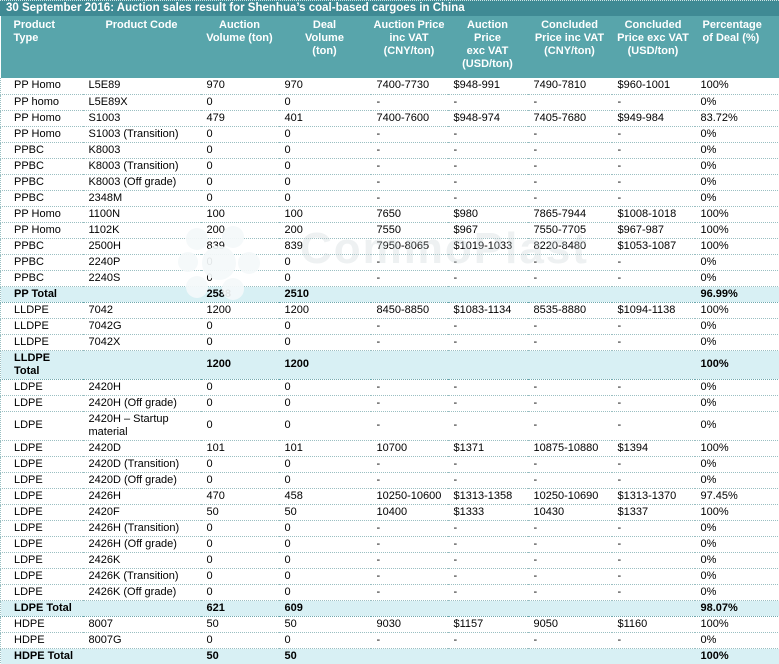 The image size is (779, 664). I want to click on cell-product-code: 2426H, so click(141, 496).